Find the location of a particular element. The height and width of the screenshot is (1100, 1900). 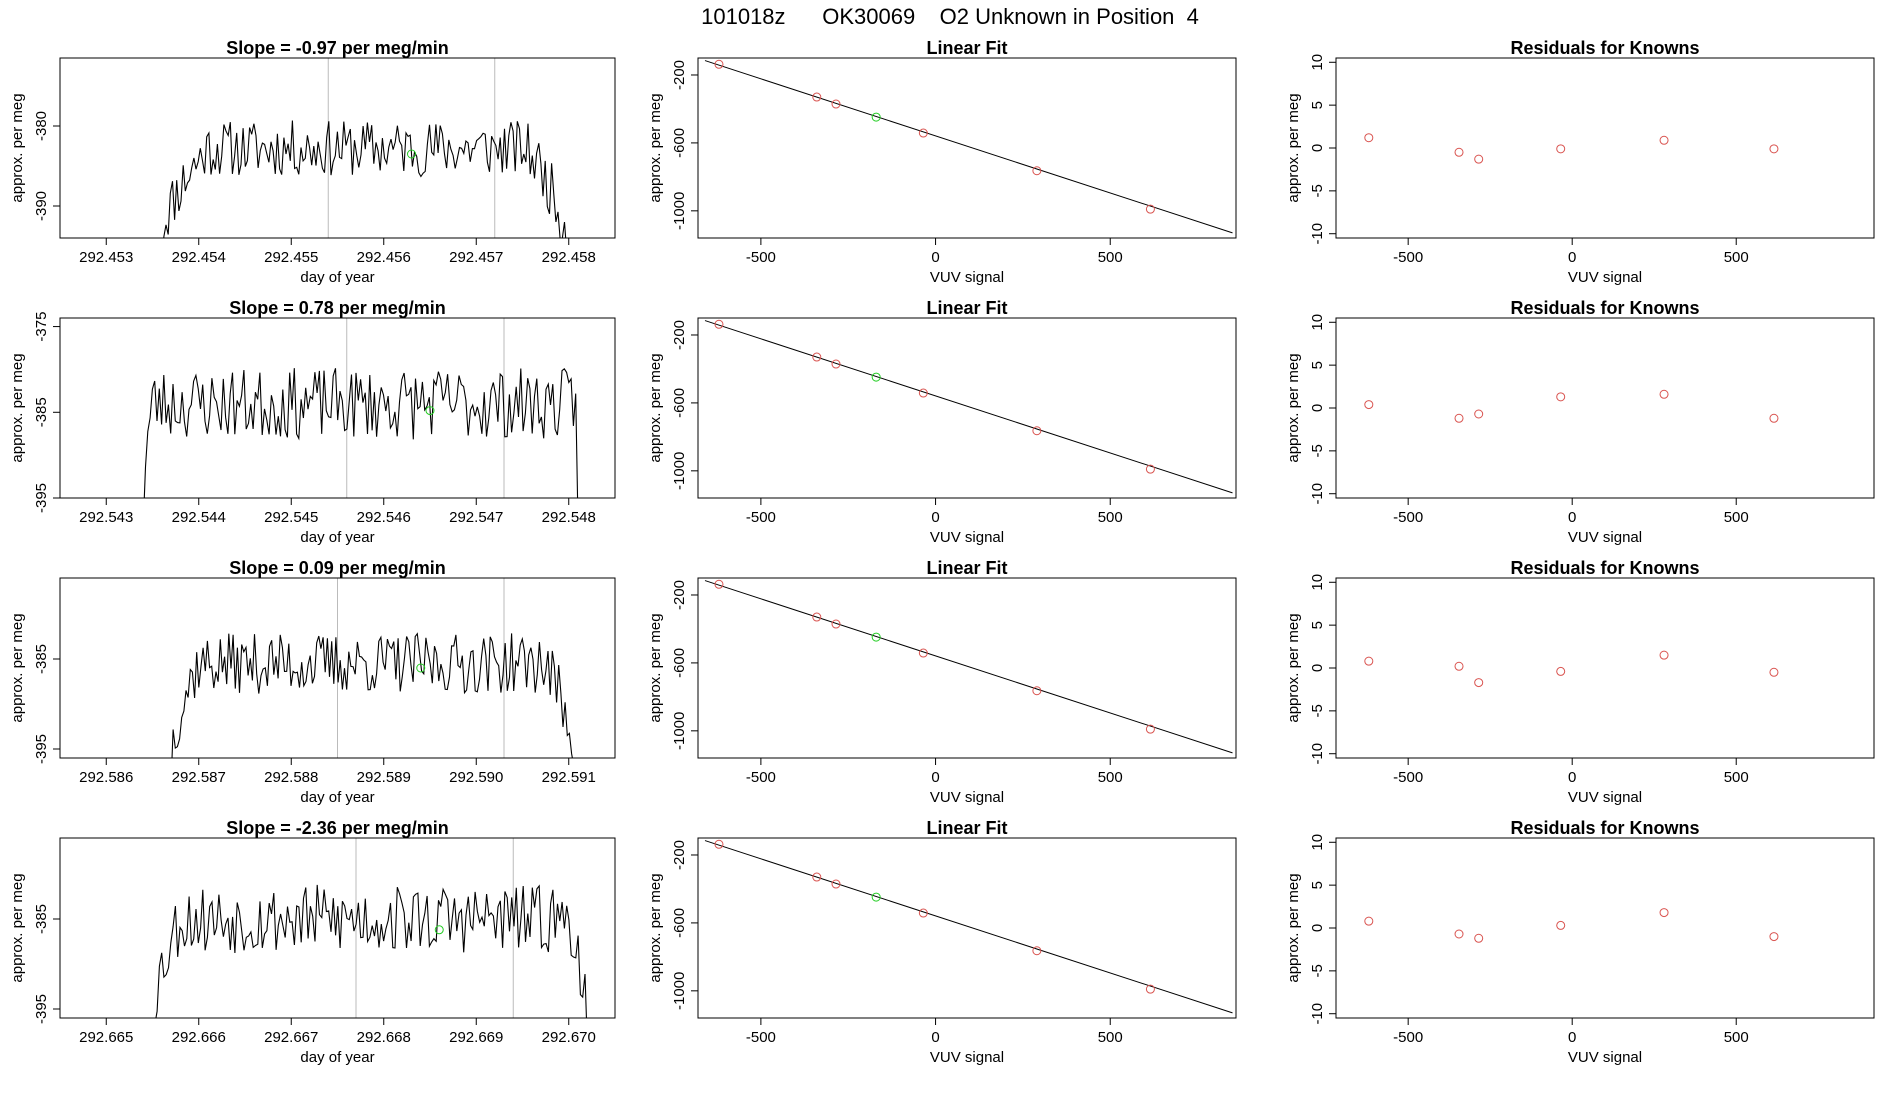

panel-title: Slope = -0.97 per meg/min is located at coordinates (337, 48).